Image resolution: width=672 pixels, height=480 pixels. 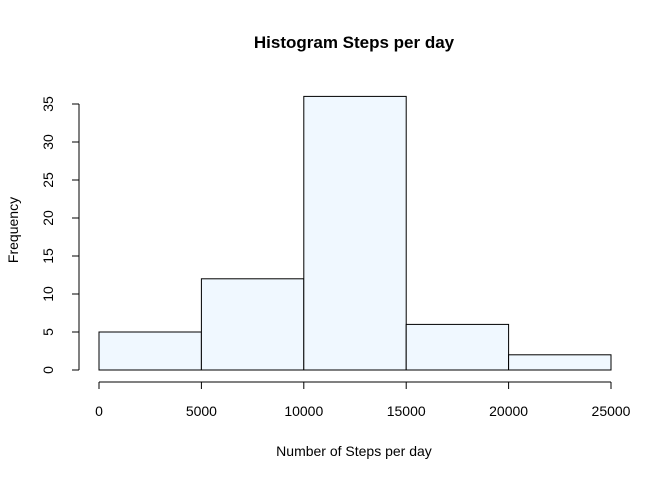 I want to click on x-tick-label-2: 10000, so click(x=303, y=411).